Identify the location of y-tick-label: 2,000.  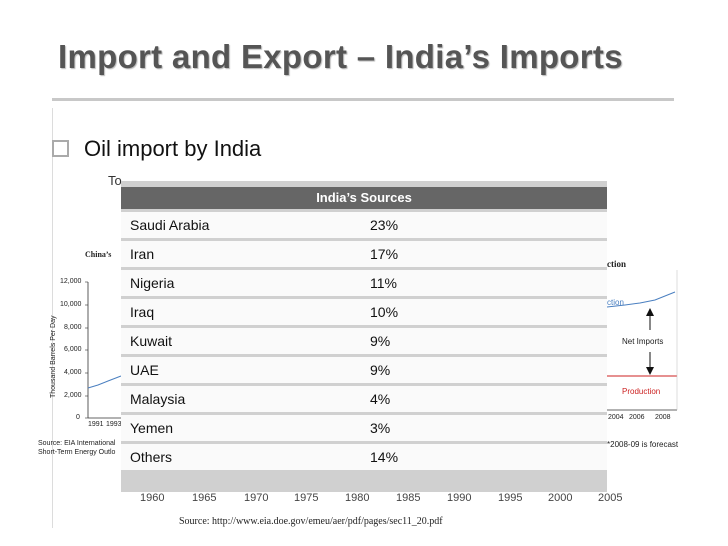
(73, 395).